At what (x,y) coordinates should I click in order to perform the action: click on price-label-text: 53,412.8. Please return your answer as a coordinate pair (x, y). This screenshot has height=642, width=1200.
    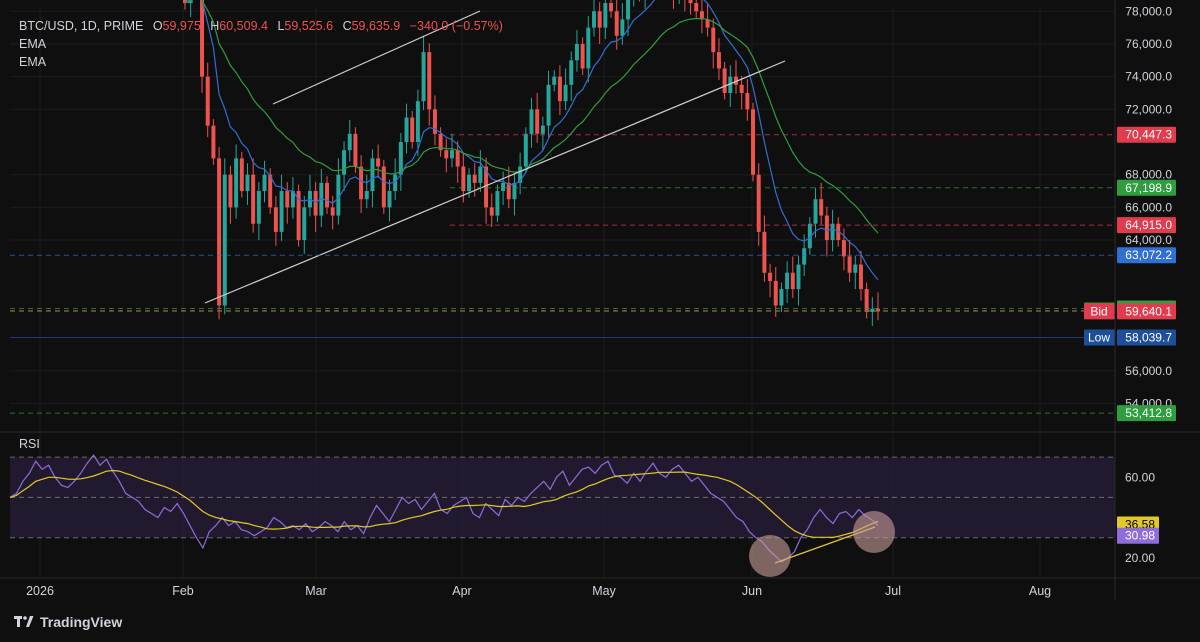
    Looking at the image, I should click on (1148, 413).